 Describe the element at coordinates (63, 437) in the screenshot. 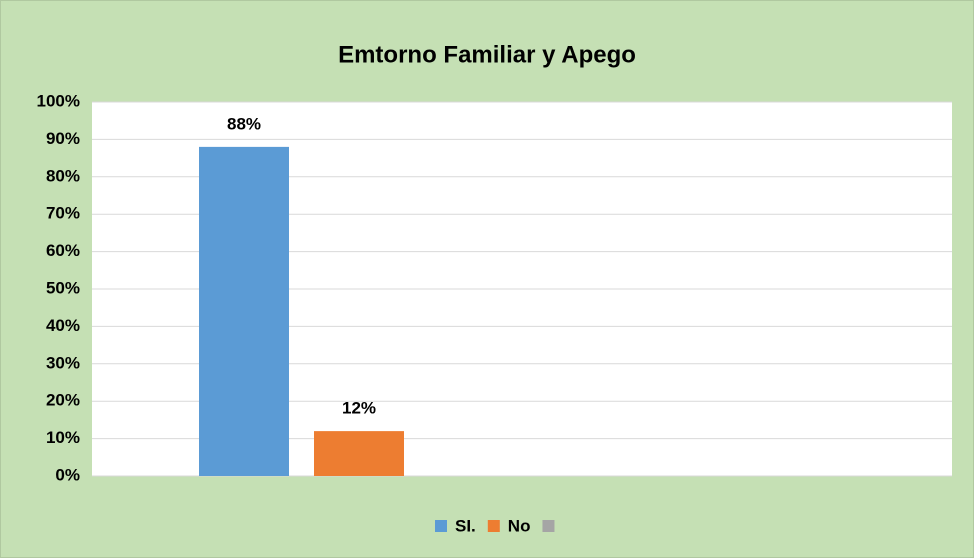

I see `y-tick-label: 10%` at that location.